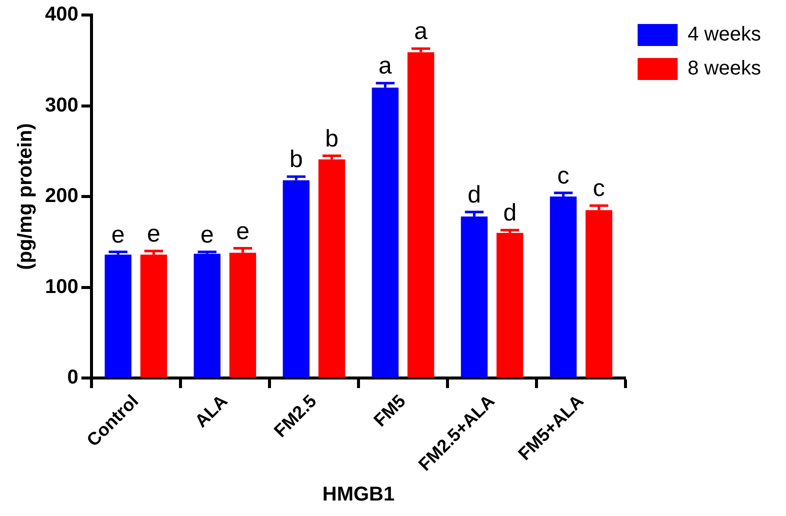 Image resolution: width=786 pixels, height=516 pixels. Describe the element at coordinates (61, 15) in the screenshot. I see `y-tick-label: 400` at that location.